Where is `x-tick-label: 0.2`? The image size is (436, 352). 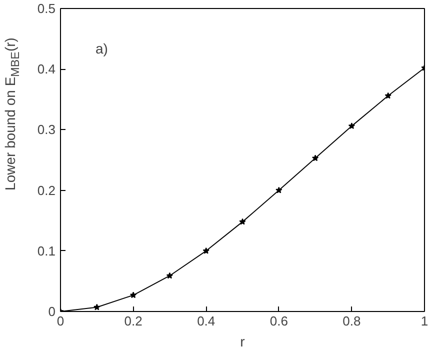
x-tick-label: 0.2 is located at coordinates (133, 321).